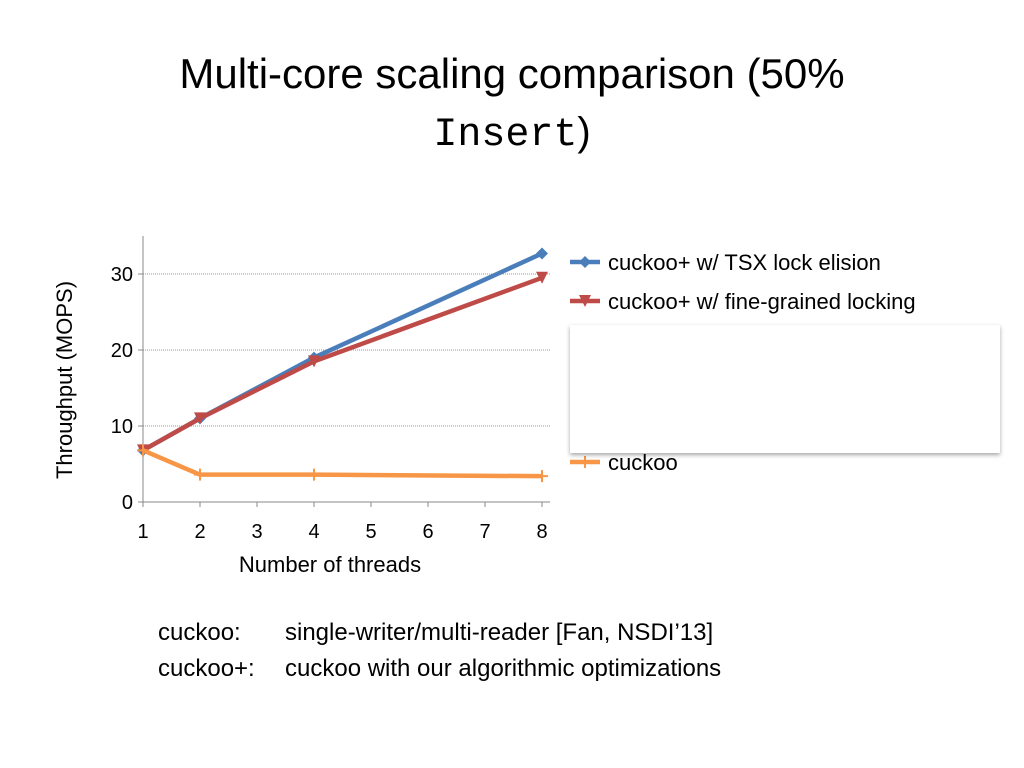 The height and width of the screenshot is (768, 1024). I want to click on y-tick-label: 10, so click(122, 427).